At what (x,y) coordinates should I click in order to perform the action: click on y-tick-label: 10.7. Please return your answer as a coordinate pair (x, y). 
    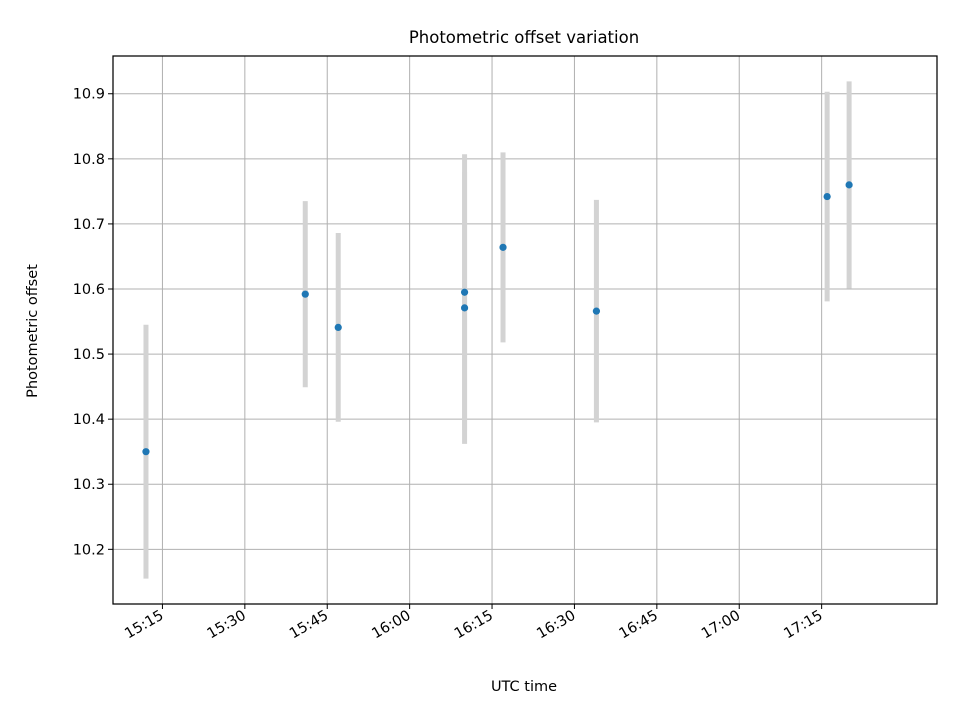
    Looking at the image, I should click on (89, 225).